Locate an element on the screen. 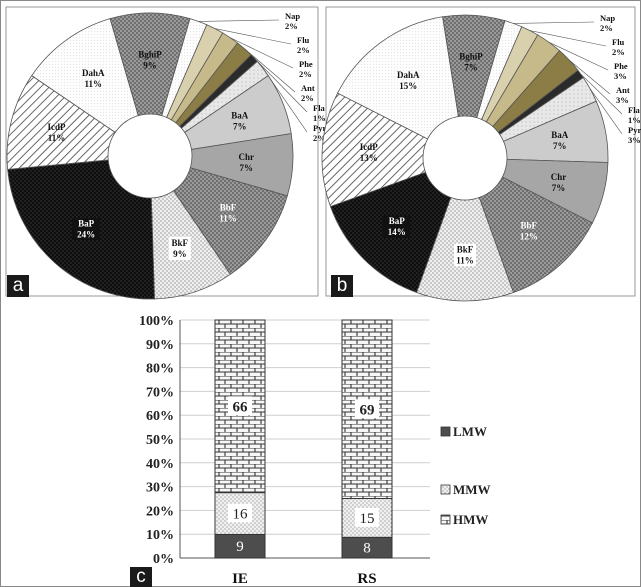  leader-line-nap-a is located at coordinates (239, 20).